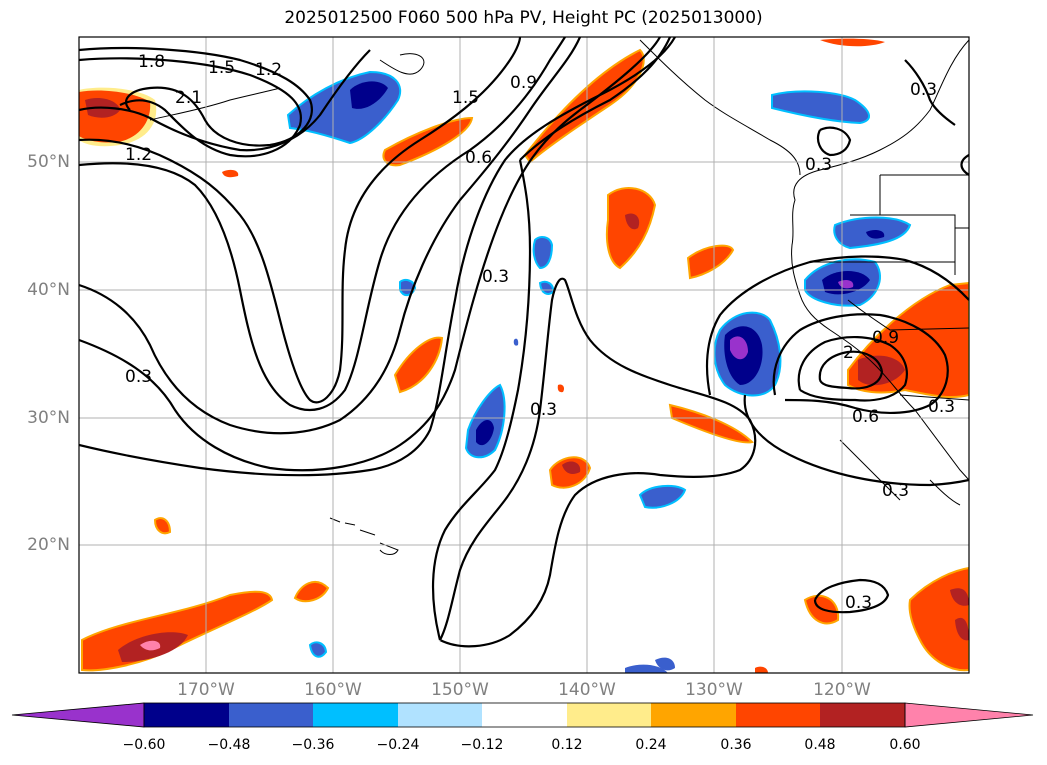  I want to click on colorbar-outline, so click(524, 715).